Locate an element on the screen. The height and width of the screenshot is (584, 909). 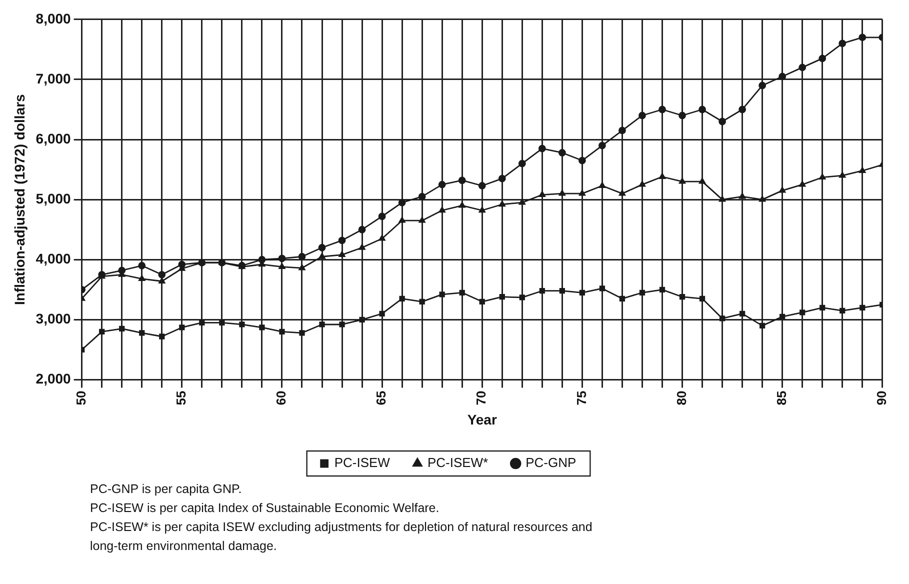
x-tick-label: 70 is located at coordinates (481, 398).